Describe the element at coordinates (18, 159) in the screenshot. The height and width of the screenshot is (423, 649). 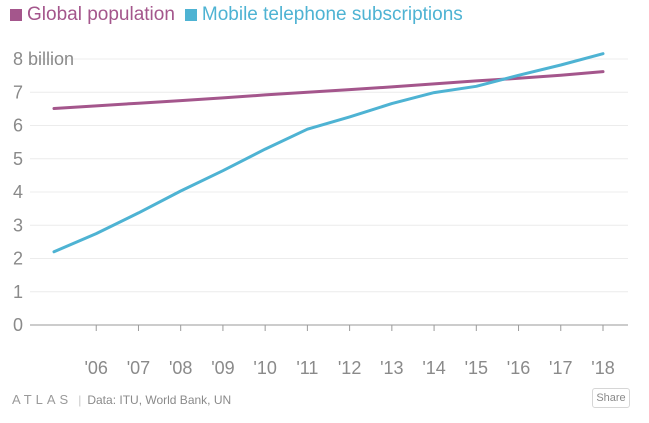
I see `y-tick-label: 5` at that location.